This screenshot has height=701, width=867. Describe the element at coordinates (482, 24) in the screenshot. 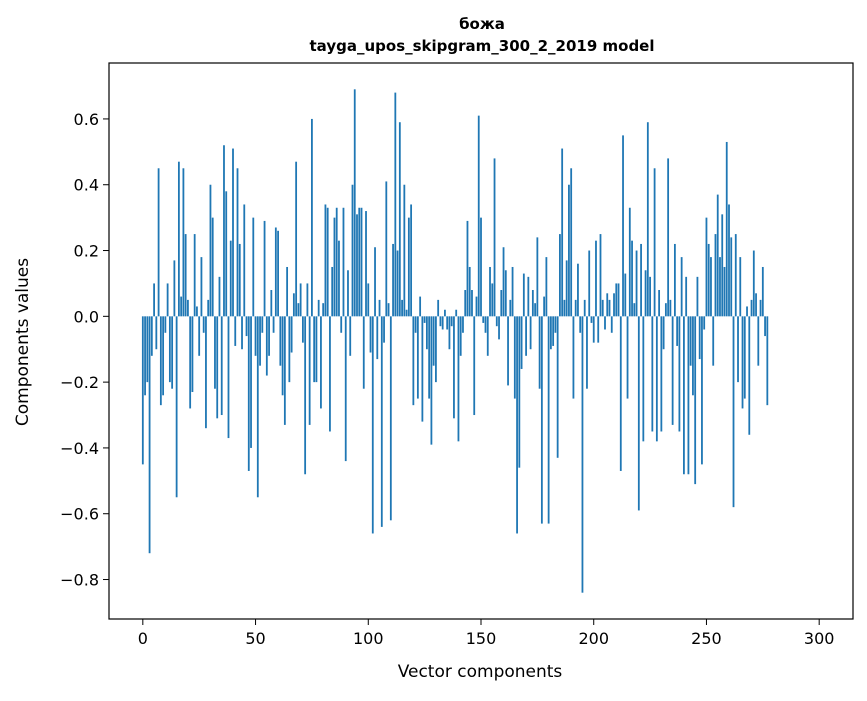

I see `chart-title: божа` at that location.